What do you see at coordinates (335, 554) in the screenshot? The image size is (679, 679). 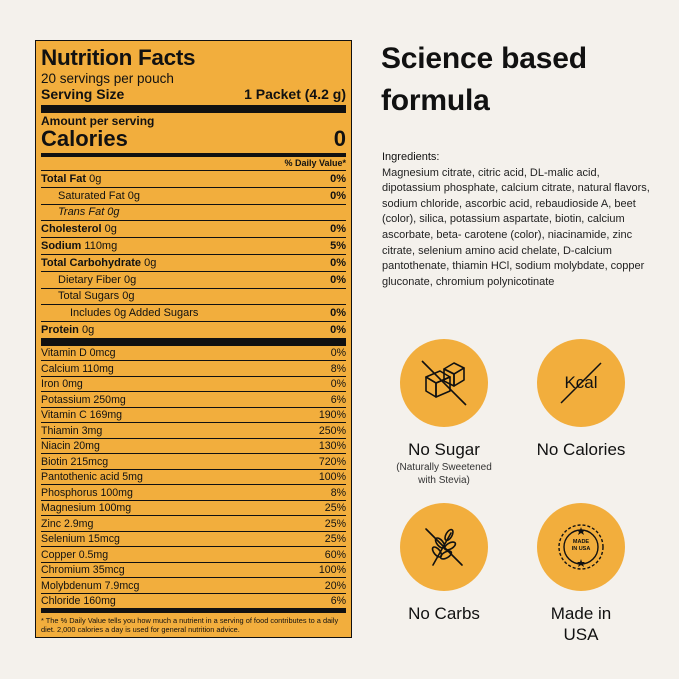 I see `vitamin-daily-value: 60%` at bounding box center [335, 554].